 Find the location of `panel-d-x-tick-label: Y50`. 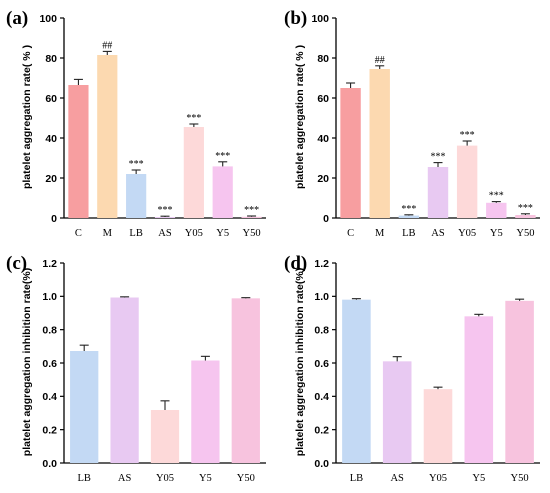

panel-d-x-tick-label: Y50 is located at coordinates (520, 478).